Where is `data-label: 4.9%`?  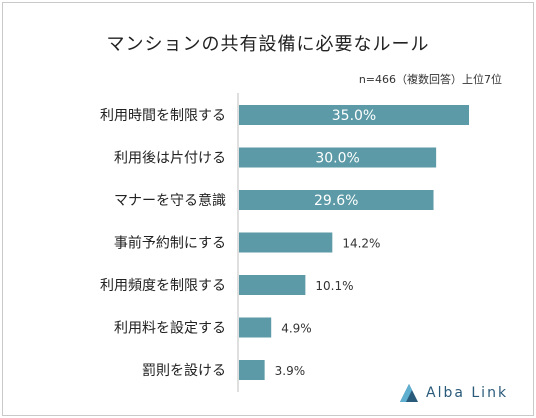 data-label: 4.9% is located at coordinates (296, 329).